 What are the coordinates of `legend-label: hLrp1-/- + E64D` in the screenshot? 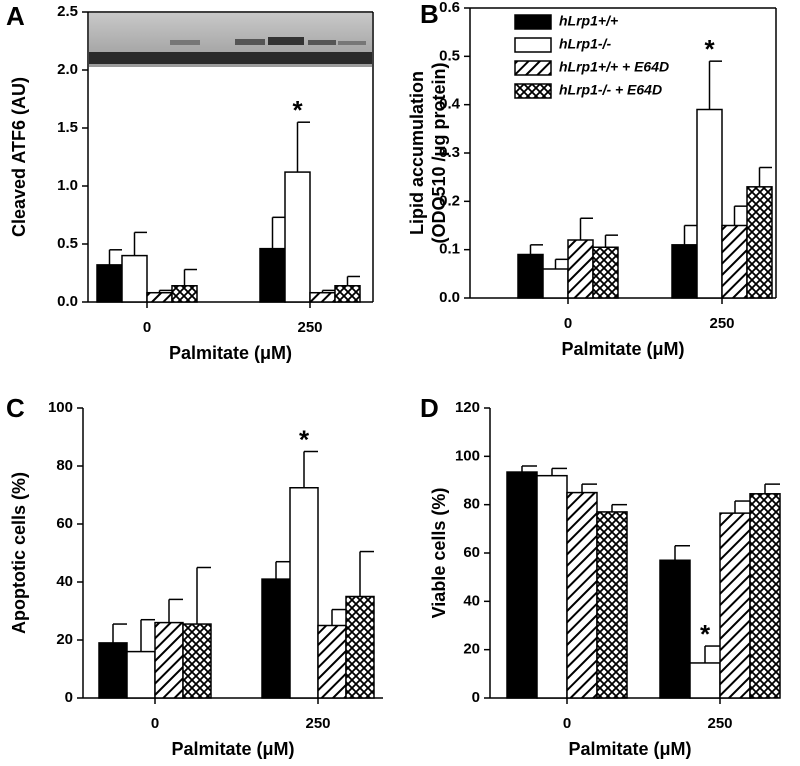 It's located at (610, 90).